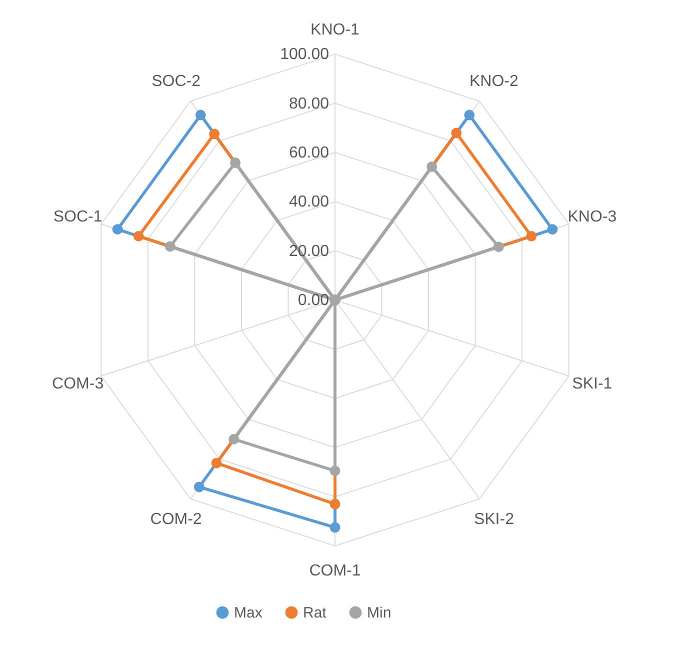 This screenshot has height=670, width=684. I want to click on legend-label: Max, so click(248, 613).